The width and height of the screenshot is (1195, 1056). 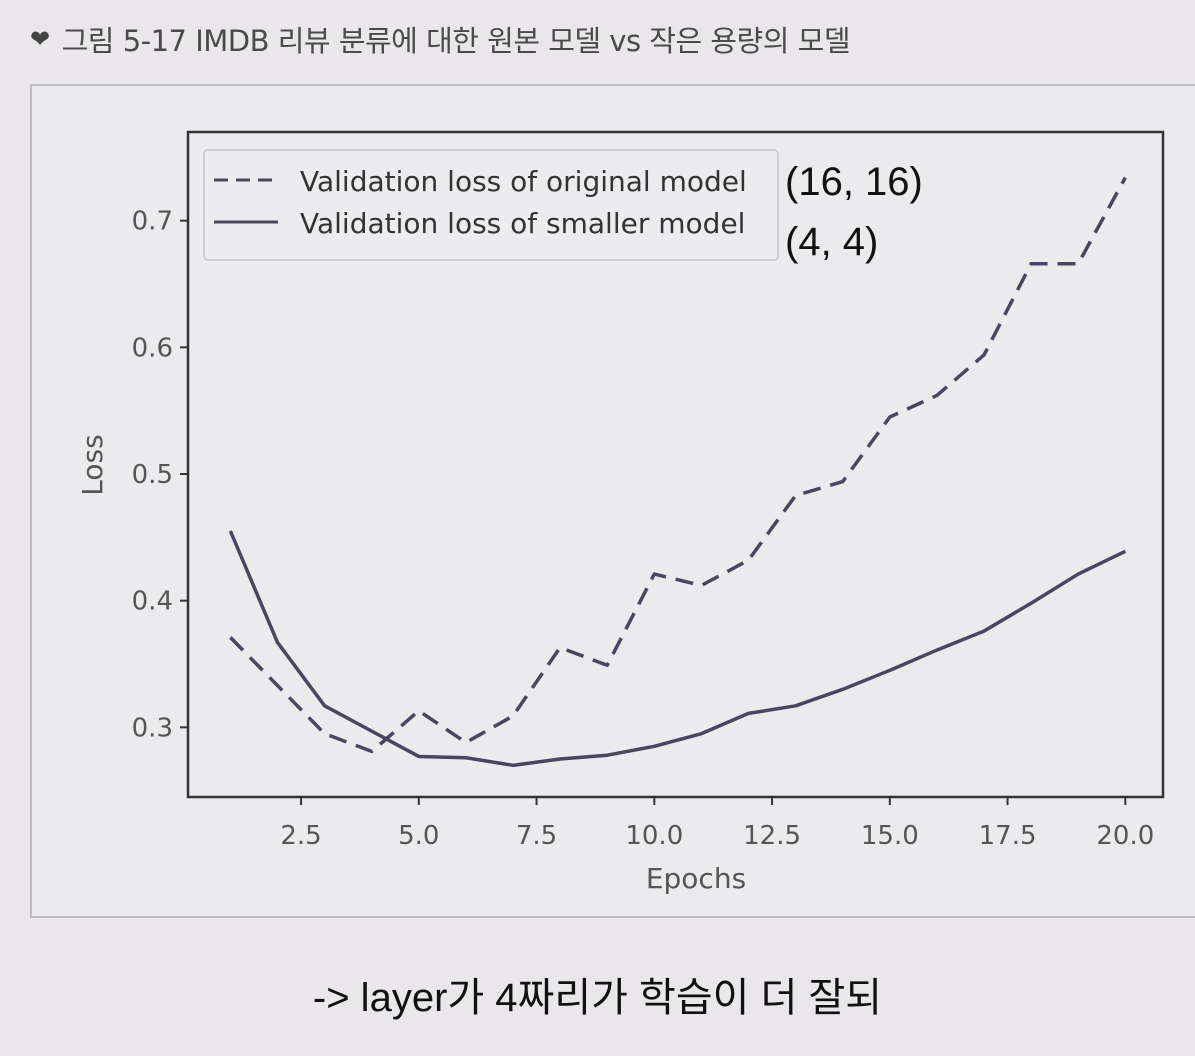 What do you see at coordinates (418, 836) in the screenshot?
I see `x-tick-label: 5.0` at bounding box center [418, 836].